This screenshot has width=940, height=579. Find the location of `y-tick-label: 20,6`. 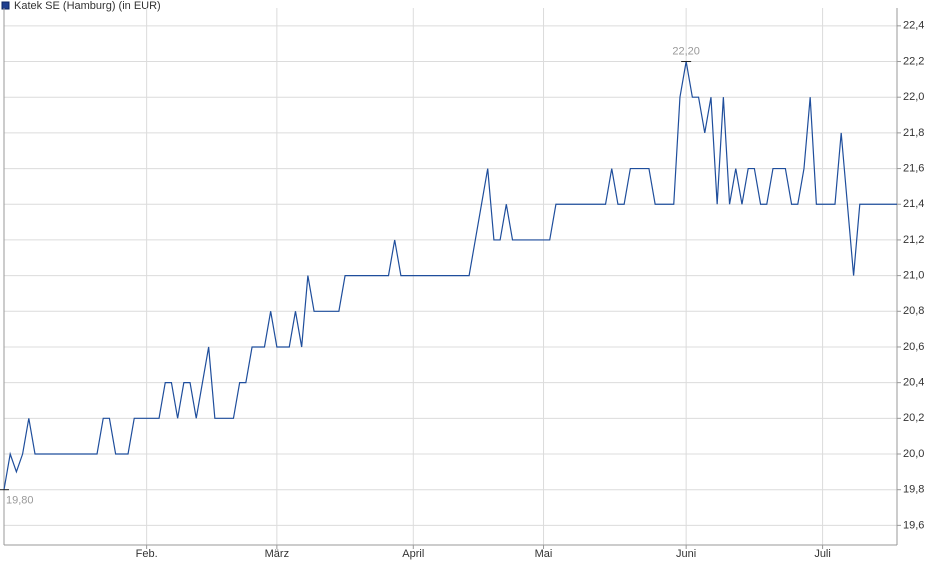

y-tick-label: 20,6 is located at coordinates (913, 347).